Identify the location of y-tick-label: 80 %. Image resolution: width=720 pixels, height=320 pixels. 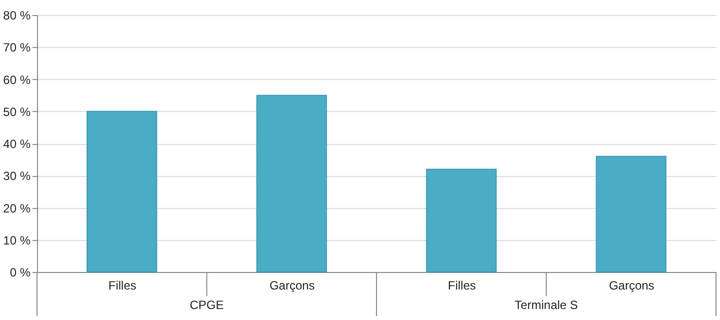
(17, 15).